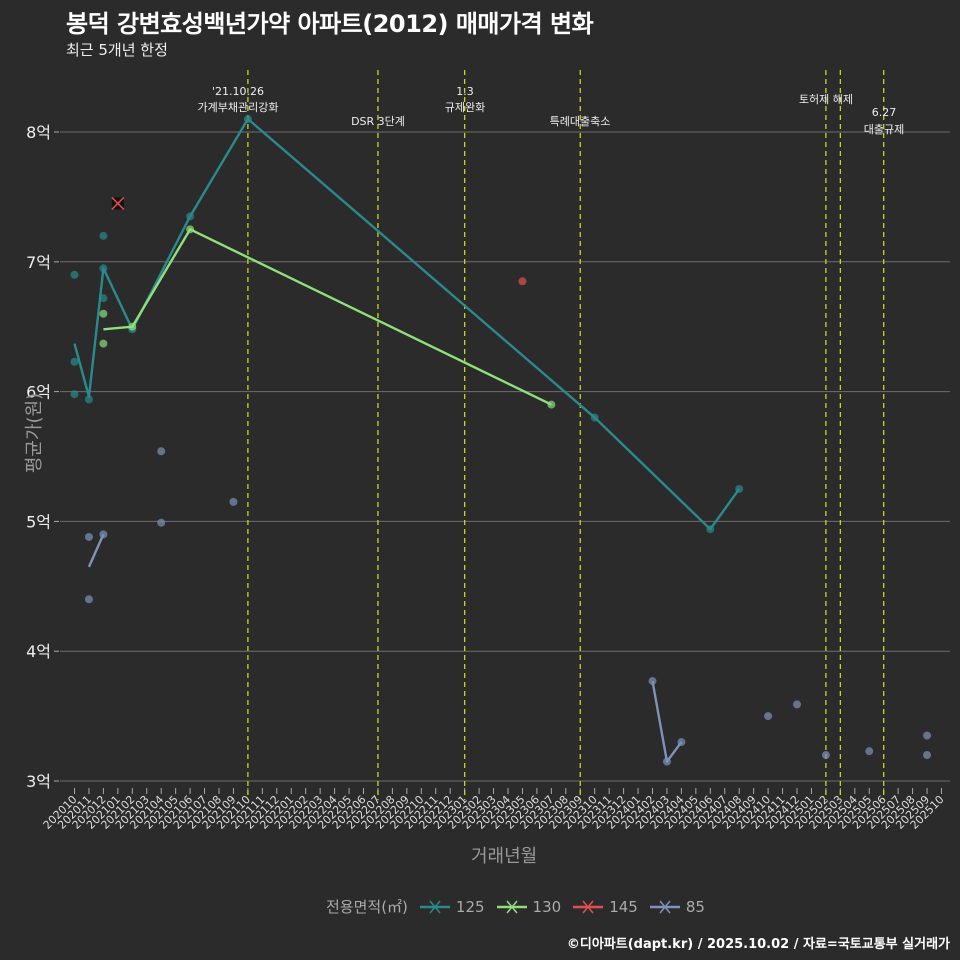 The image size is (960, 960). Describe the element at coordinates (367, 907) in the screenshot. I see `legend-title: 전용면적(㎡)` at that location.